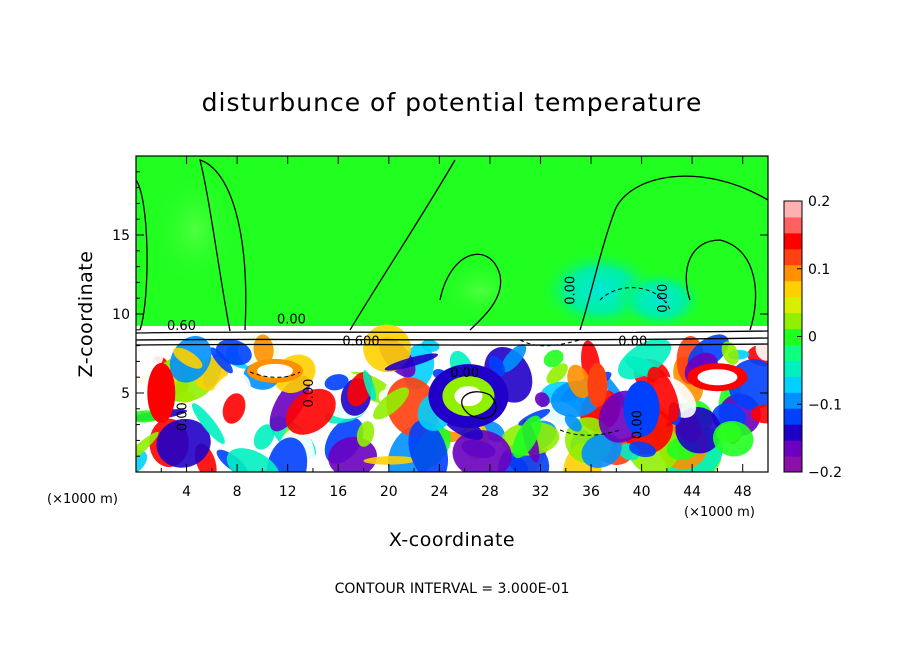 Image resolution: width=904 pixels, height=654 pixels. What do you see at coordinates (360, 342) in the screenshot?
I see `contour-label: 0.600` at bounding box center [360, 342].